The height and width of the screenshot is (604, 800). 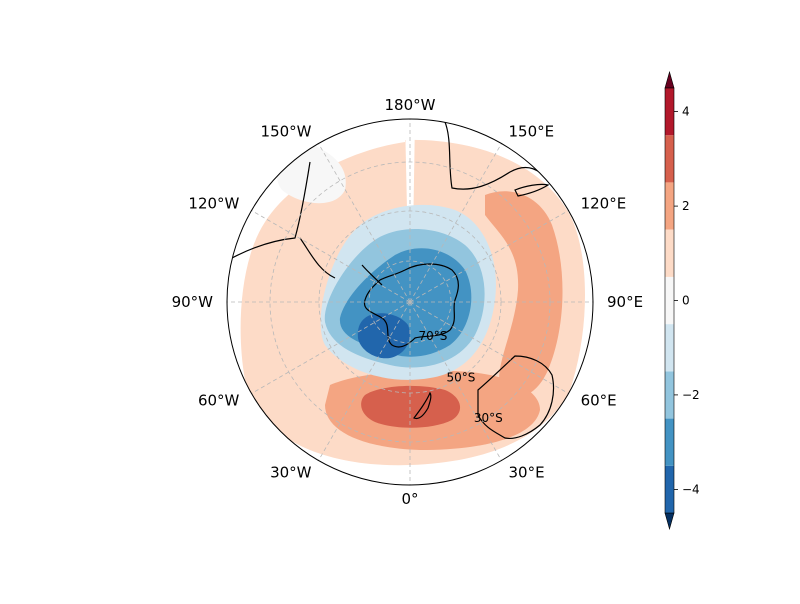 I want to click on longitude-label: 30°W, so click(x=291, y=473).